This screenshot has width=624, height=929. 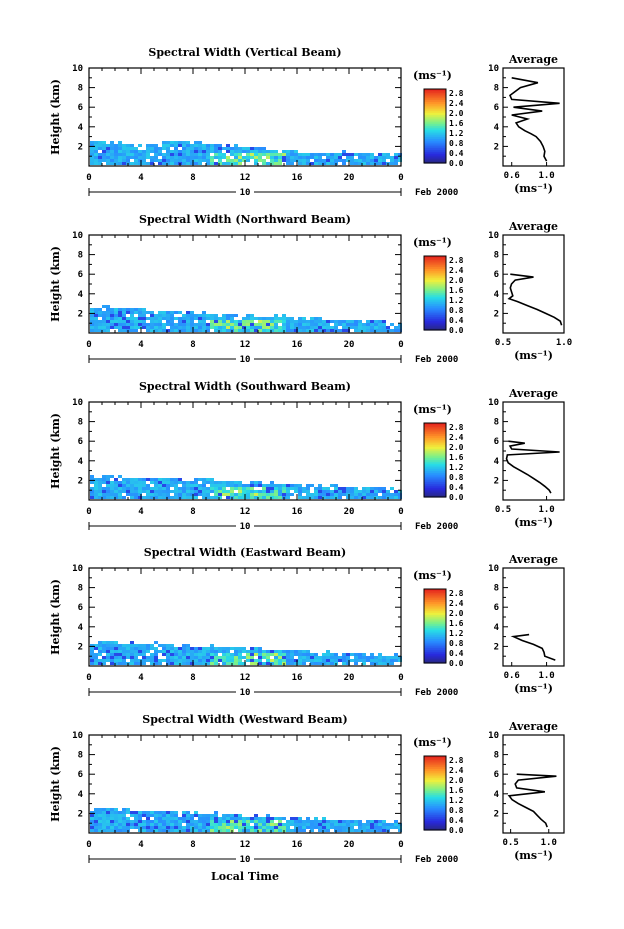 I want to click on chart-title: Spectral Width (Vertical Beam), so click(x=244, y=52).